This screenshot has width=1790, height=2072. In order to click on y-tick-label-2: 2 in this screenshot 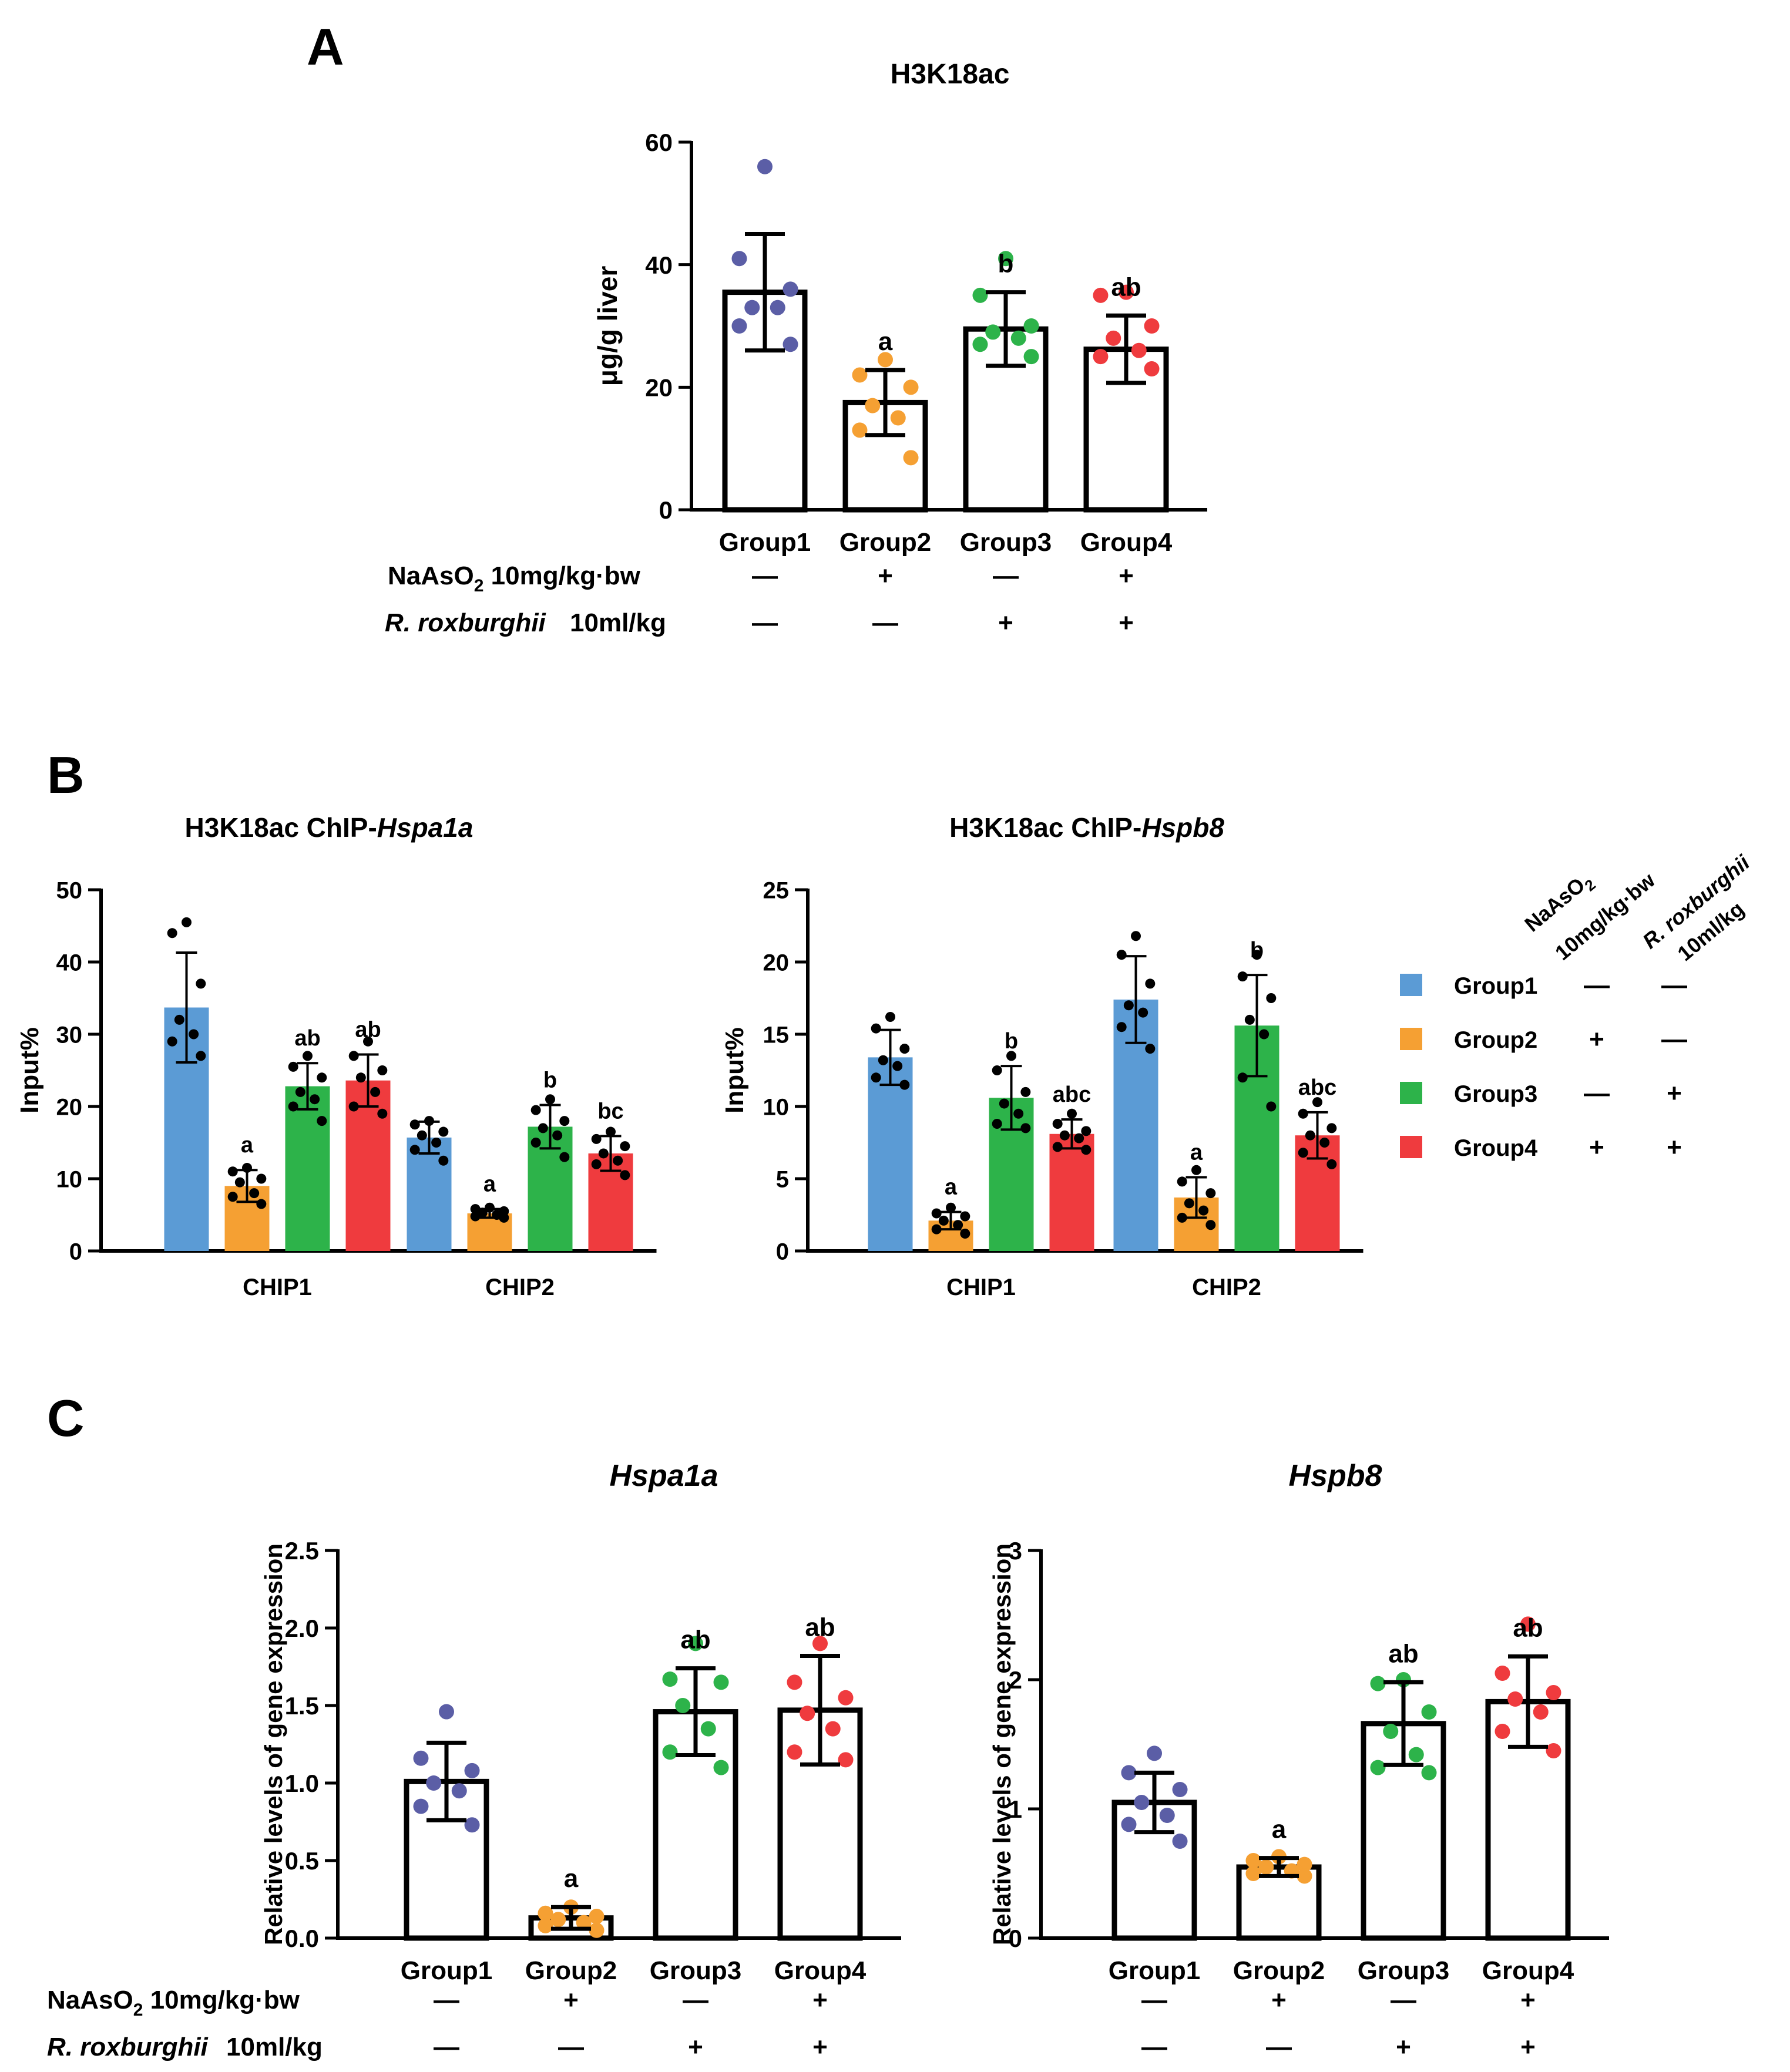, I will do `click(1015, 1680)`.